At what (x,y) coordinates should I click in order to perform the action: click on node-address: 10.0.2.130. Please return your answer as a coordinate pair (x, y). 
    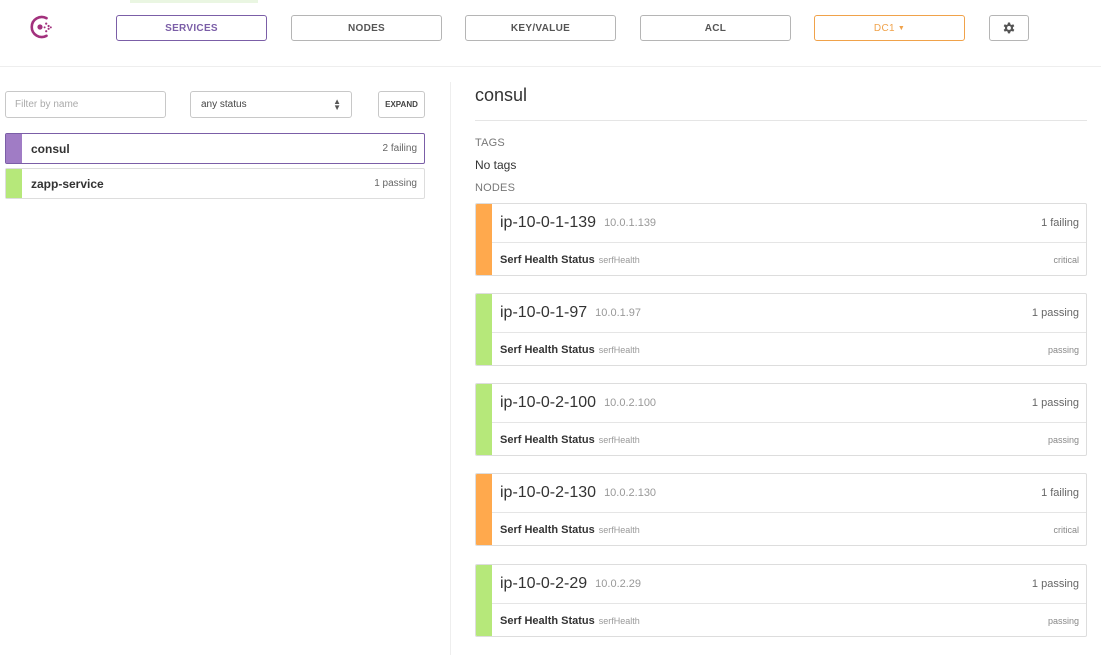
    Looking at the image, I should click on (630, 493).